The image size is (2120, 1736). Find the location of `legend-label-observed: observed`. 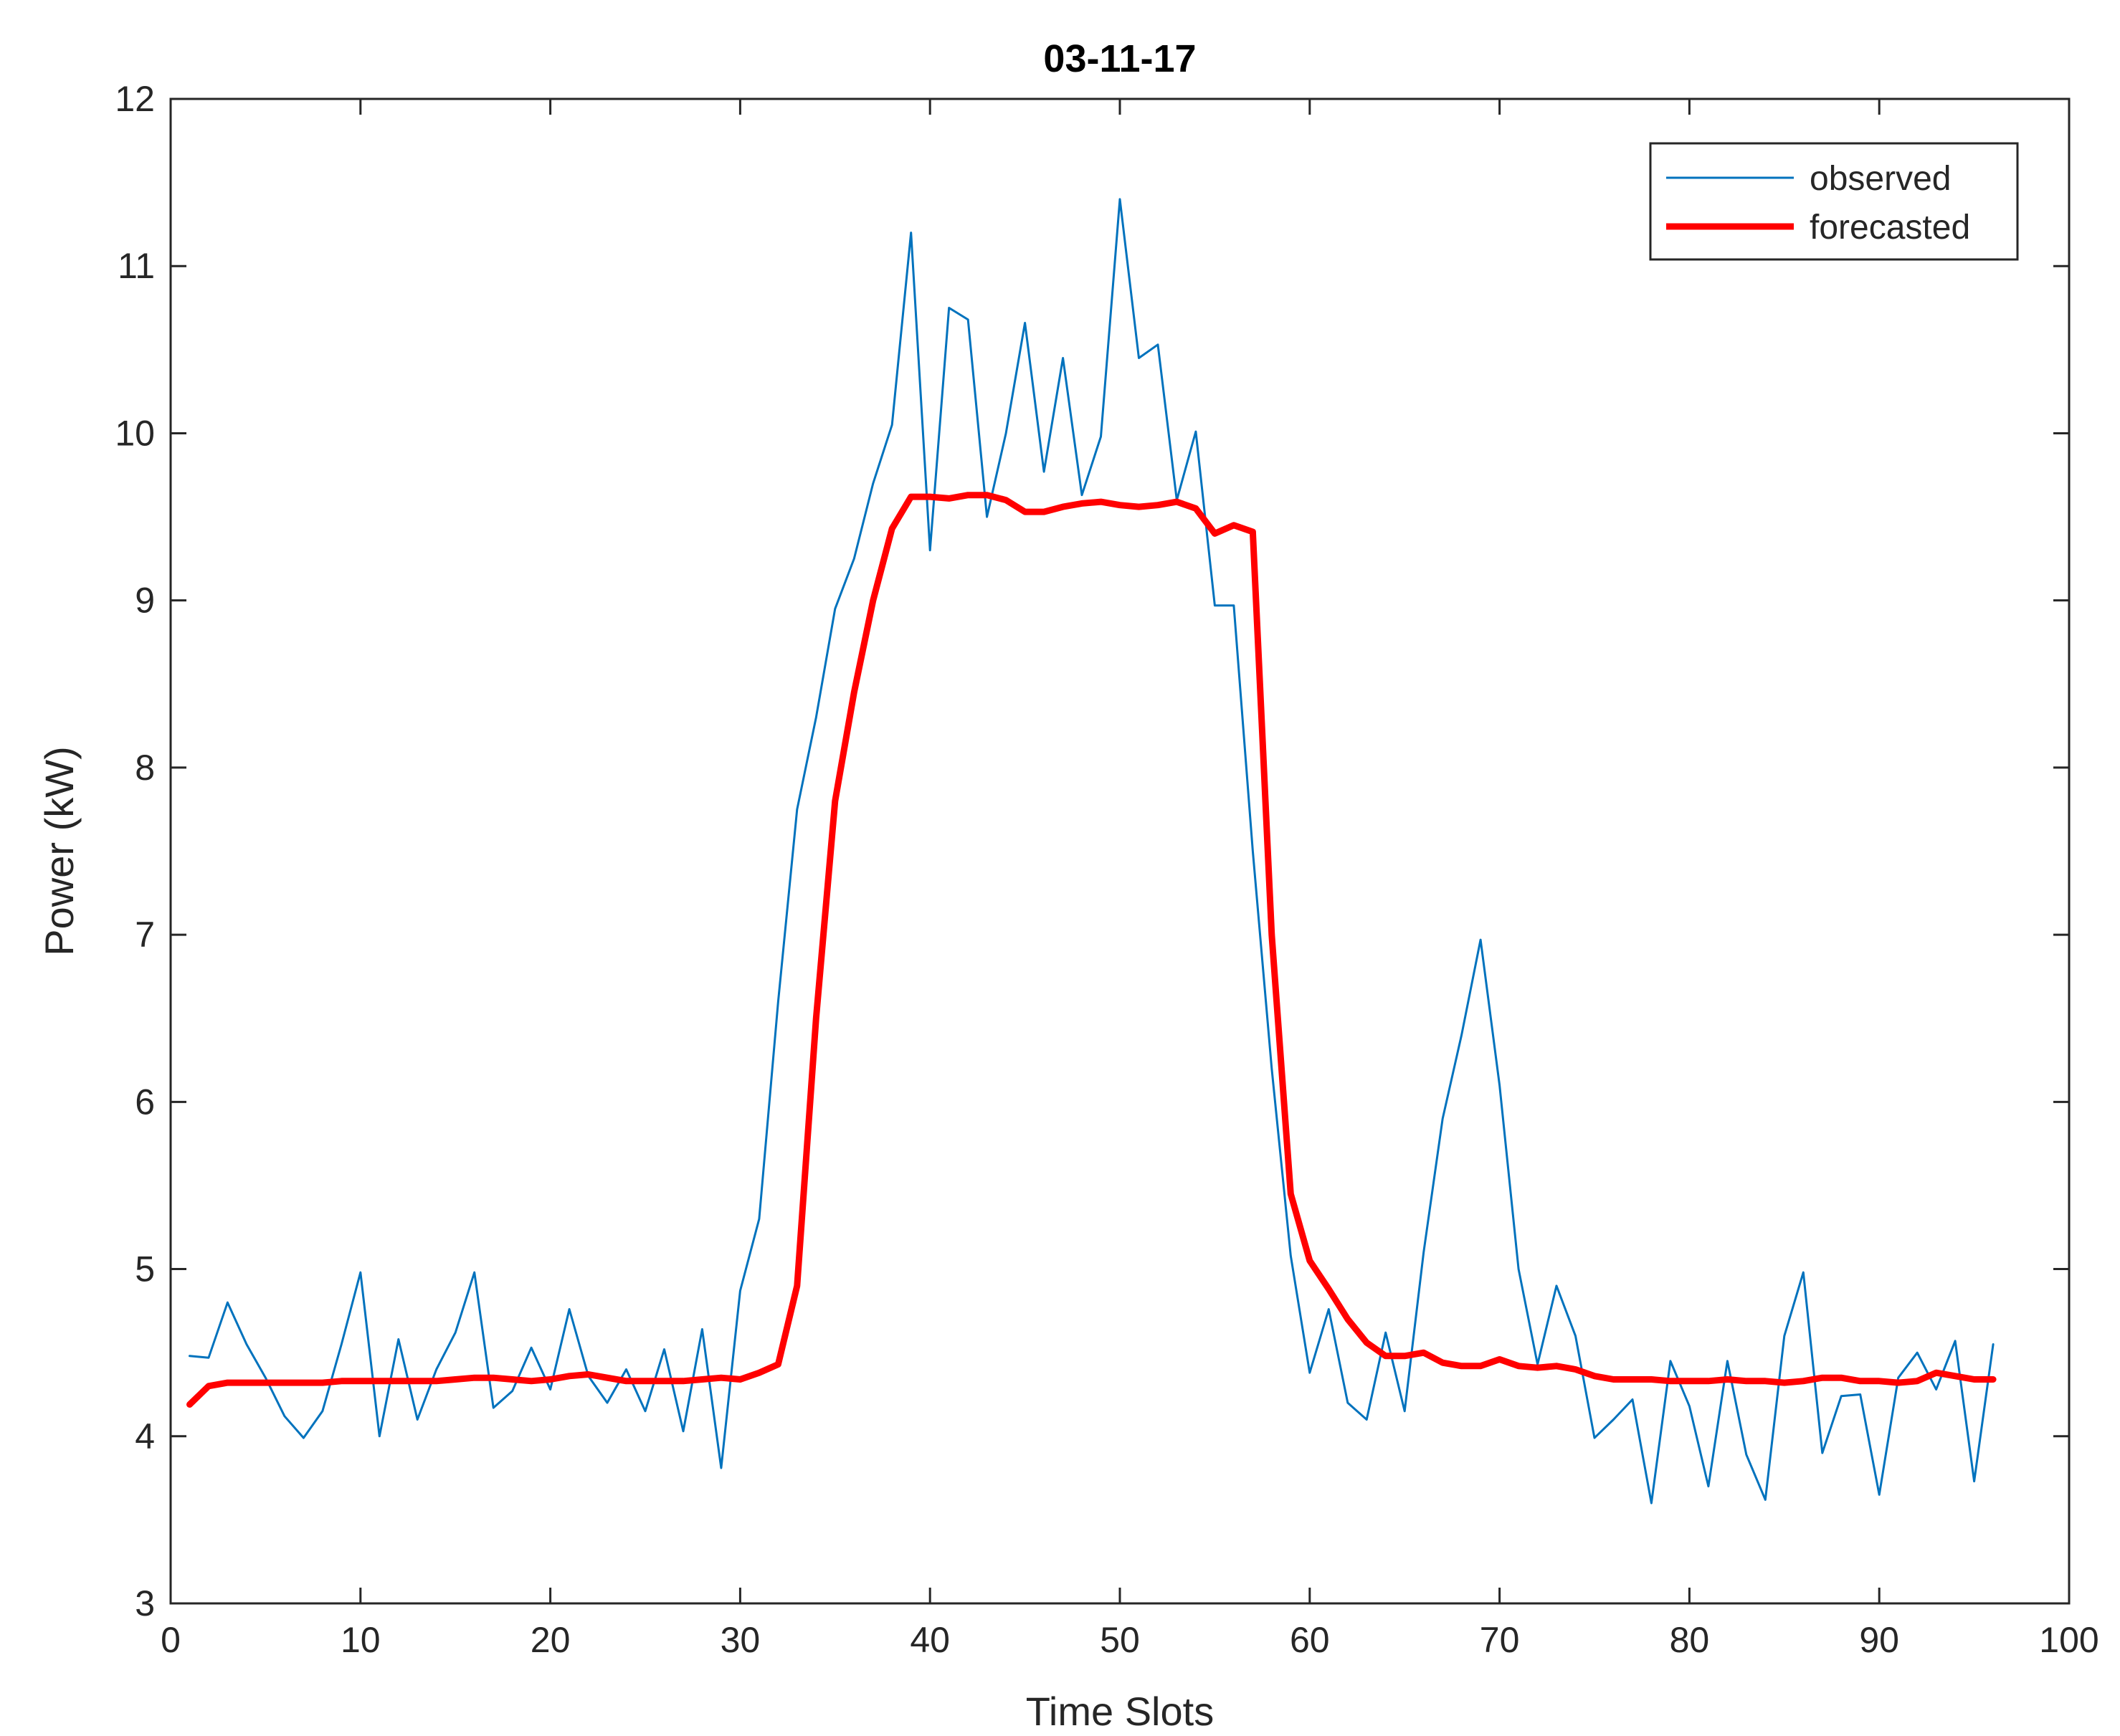

legend-label-observed: observed is located at coordinates (1880, 179).